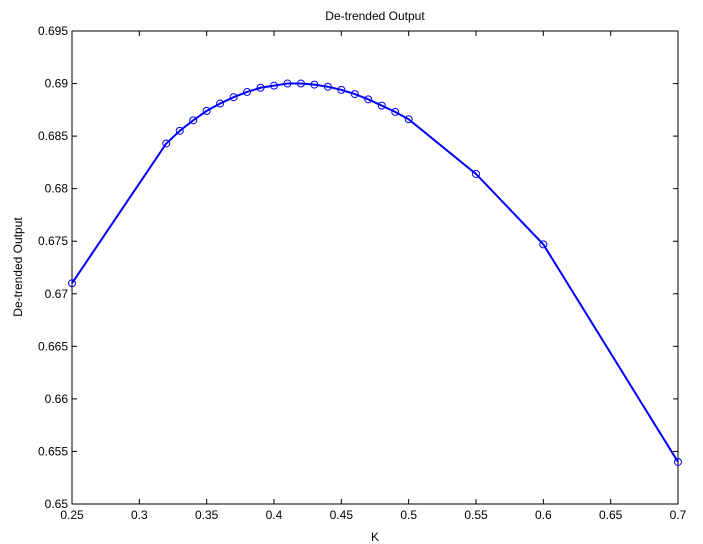 The height and width of the screenshot is (544, 703). Describe the element at coordinates (543, 515) in the screenshot. I see `x-tick-label: 0.6` at that location.